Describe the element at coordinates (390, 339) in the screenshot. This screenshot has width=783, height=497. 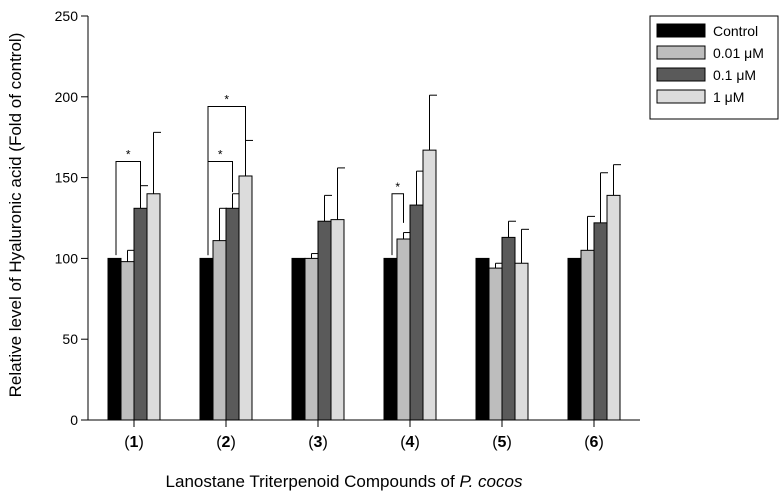
I see `bar-4-control` at that location.